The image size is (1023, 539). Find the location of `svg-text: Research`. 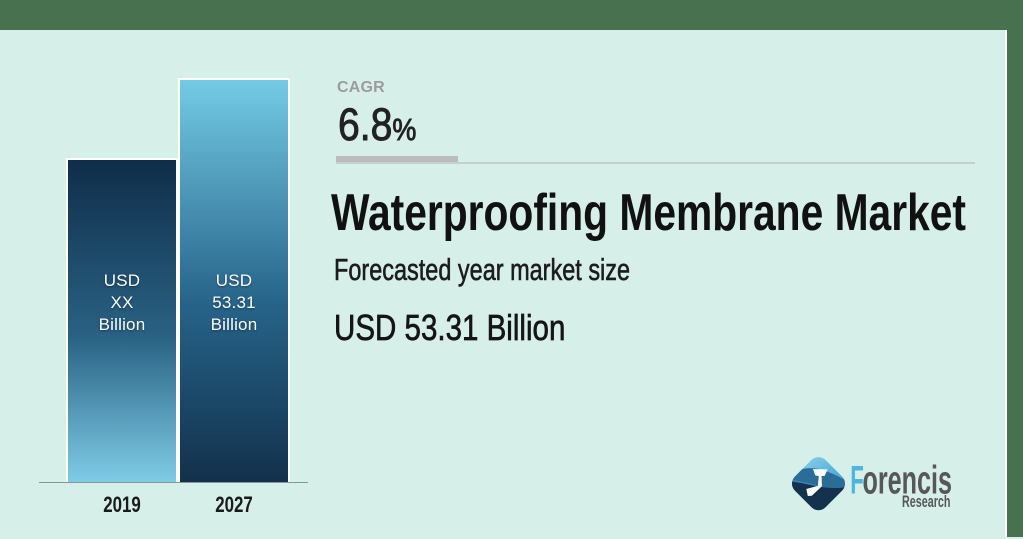

svg-text: Research is located at coordinates (926, 501).